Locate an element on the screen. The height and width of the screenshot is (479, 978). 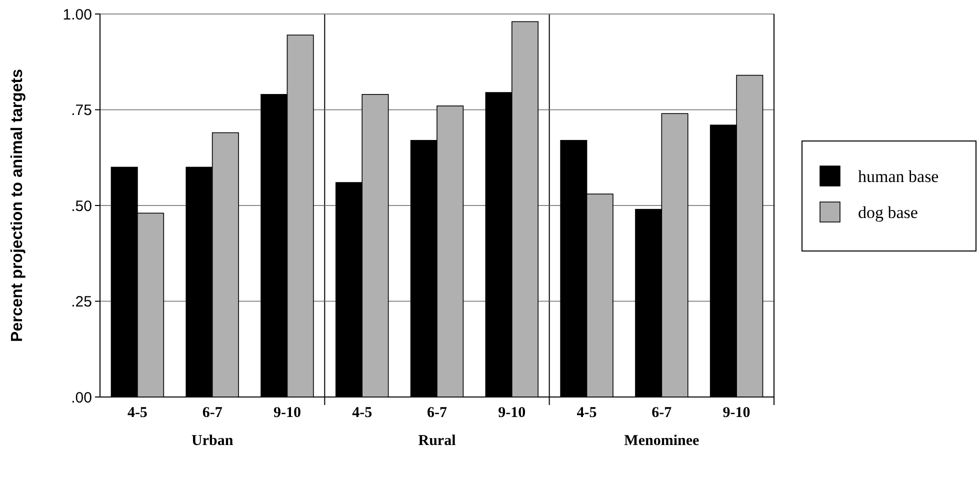
y-tick-label: 1.00 is located at coordinates (77, 15).